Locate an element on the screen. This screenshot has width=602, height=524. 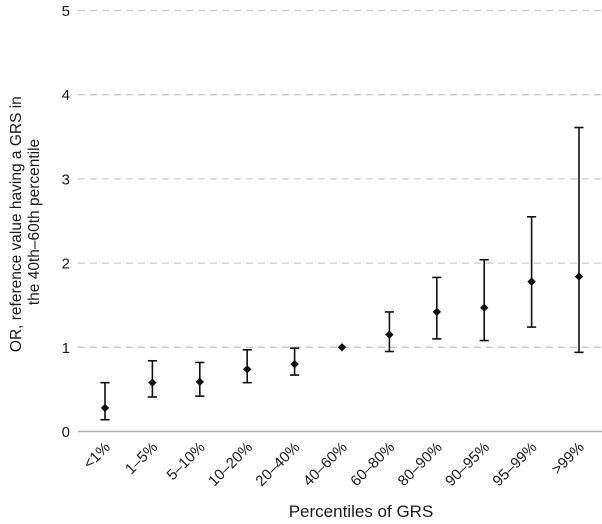
y-tick-label-4: 4 is located at coordinates (66, 95).